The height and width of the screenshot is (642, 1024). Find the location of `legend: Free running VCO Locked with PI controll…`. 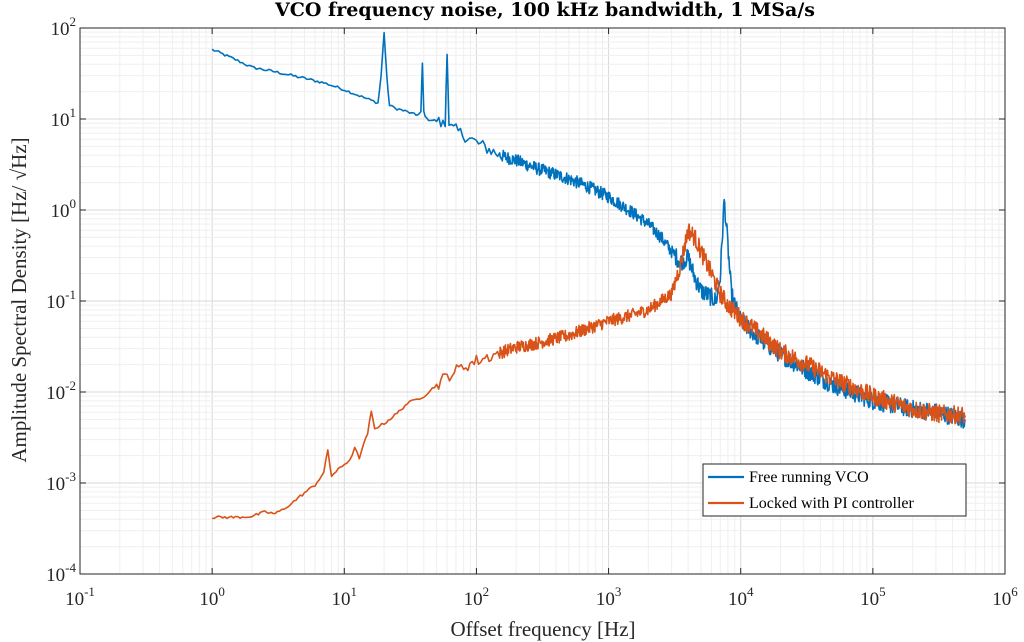

legend: Free running VCO Locked with PI controll… is located at coordinates (834, 490).